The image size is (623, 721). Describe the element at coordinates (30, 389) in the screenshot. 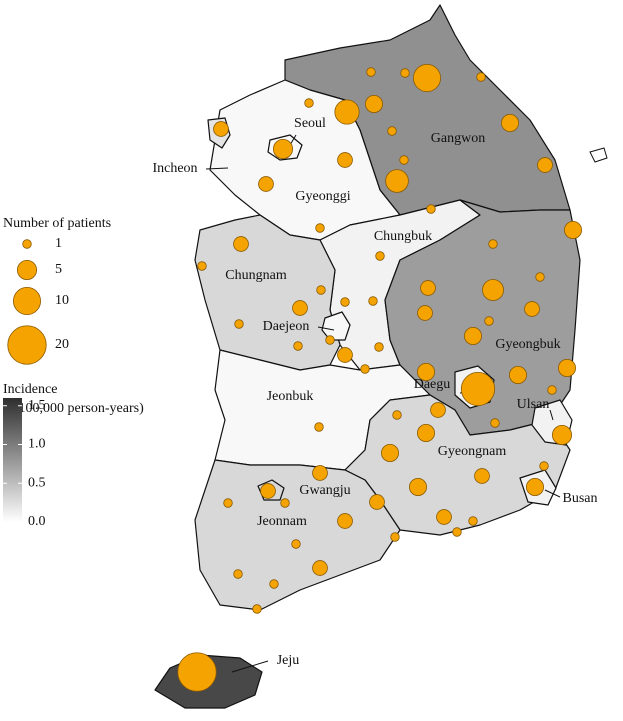

I see `color-legend-title: Incidence` at that location.